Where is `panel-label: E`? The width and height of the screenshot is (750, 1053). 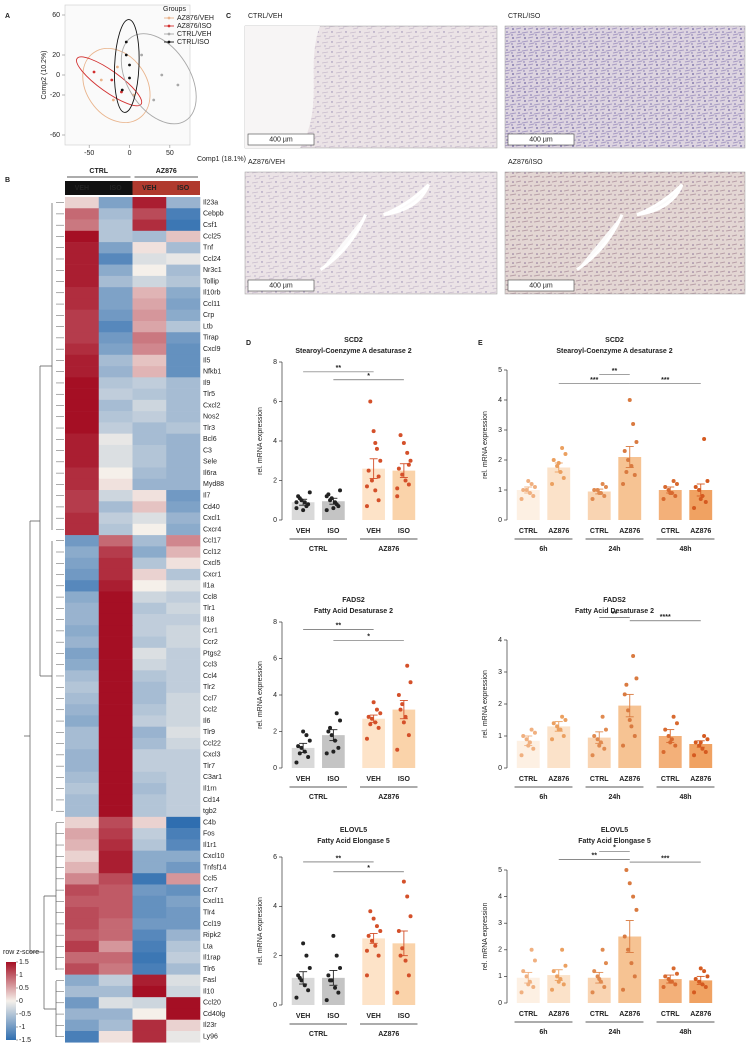 panel-label: E is located at coordinates (480, 343).